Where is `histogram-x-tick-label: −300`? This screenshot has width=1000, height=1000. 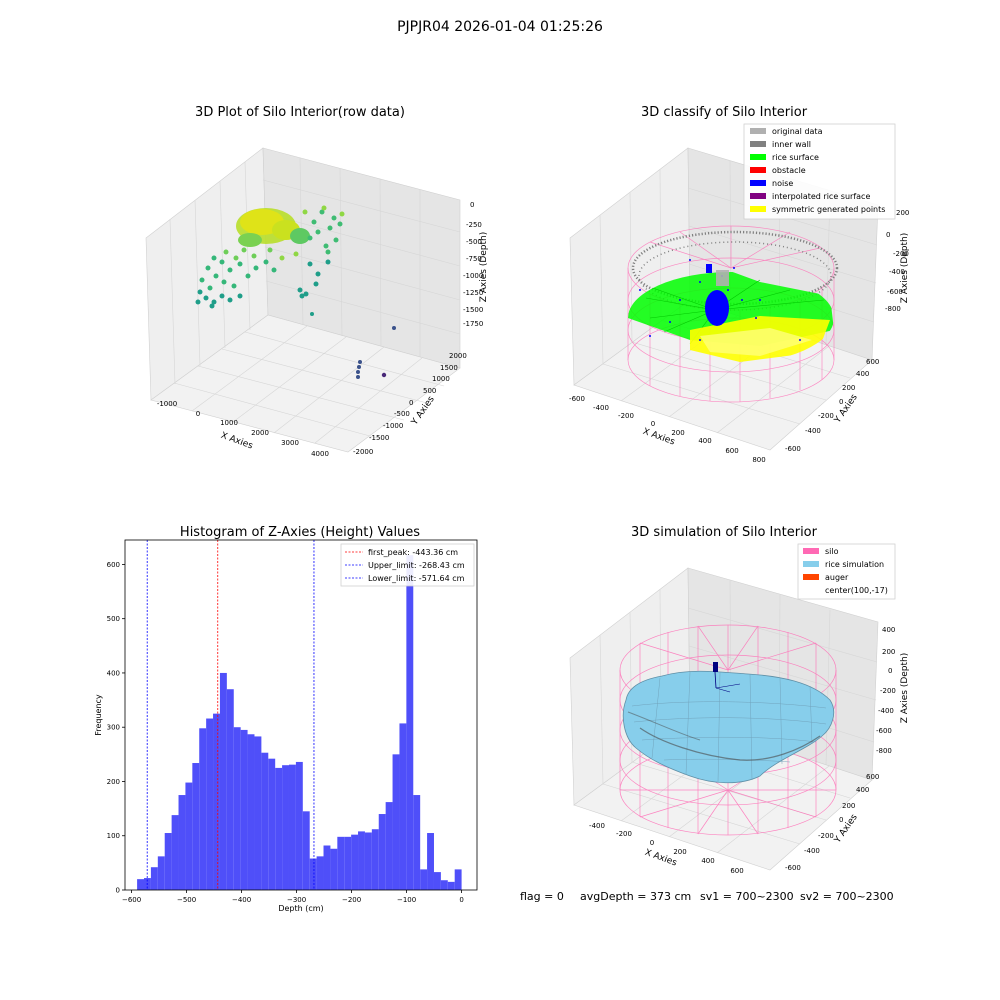
histogram-x-tick-label: −300 is located at coordinates (296, 900).